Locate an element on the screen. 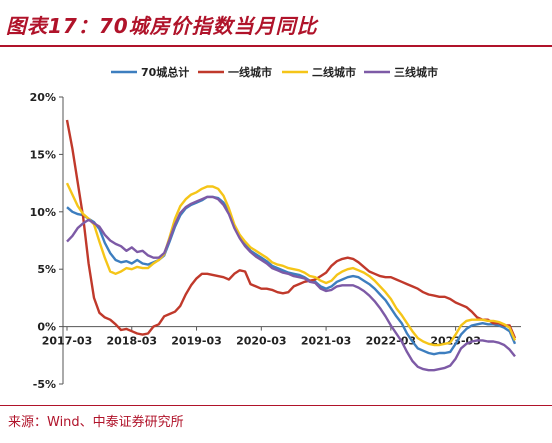 This screenshot has height=443, width=552. y-tick-label: -5% is located at coordinates (44, 384).